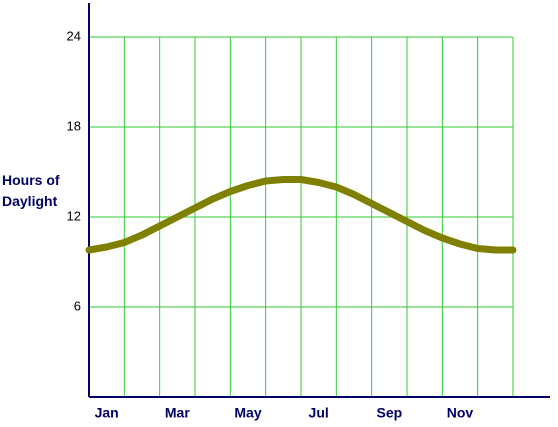 The height and width of the screenshot is (427, 558). Describe the element at coordinates (247, 413) in the screenshot. I see `x-tick-label: May` at that location.